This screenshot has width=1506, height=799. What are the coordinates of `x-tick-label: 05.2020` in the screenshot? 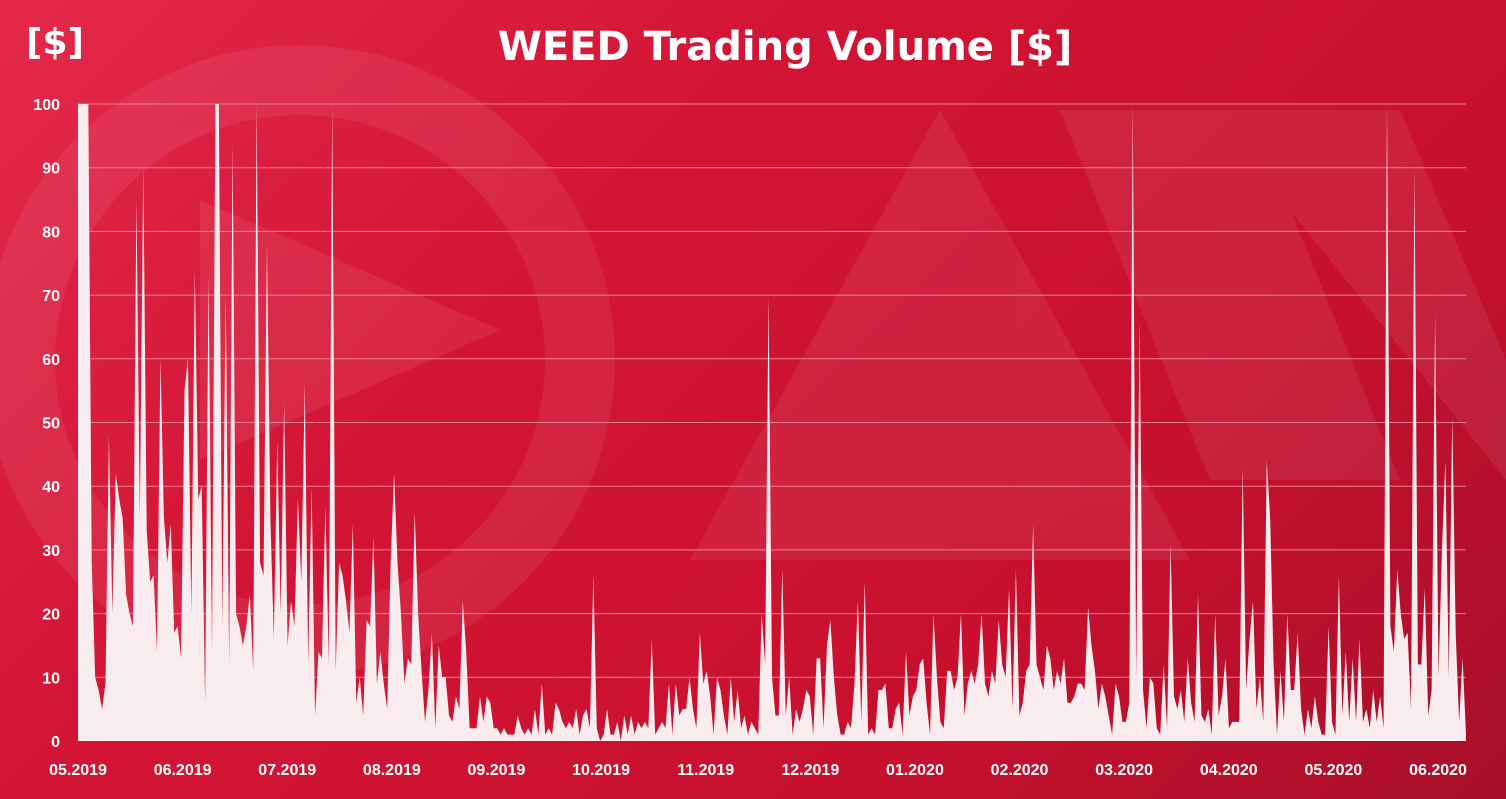 It's located at (1333, 770).